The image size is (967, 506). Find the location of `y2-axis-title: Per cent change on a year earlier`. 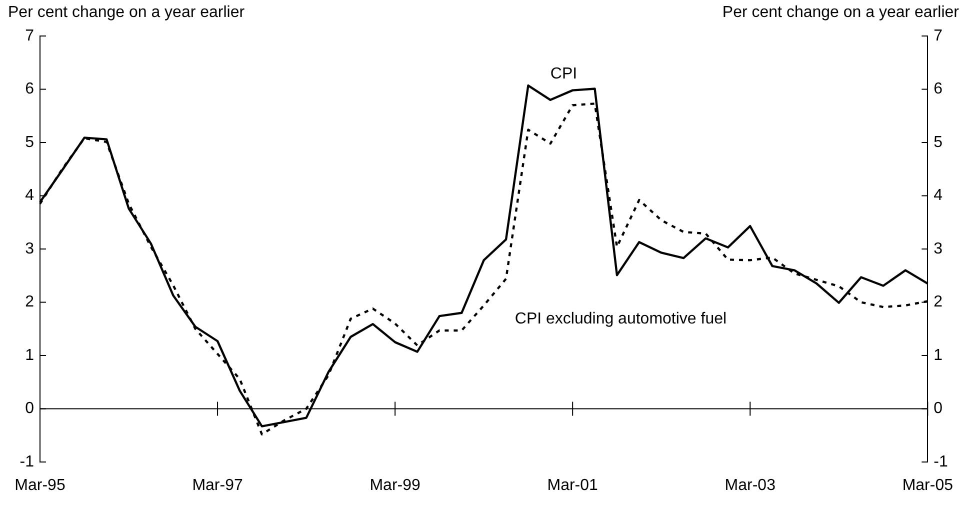

y2-axis-title: Per cent change on a year earlier is located at coordinates (840, 13).